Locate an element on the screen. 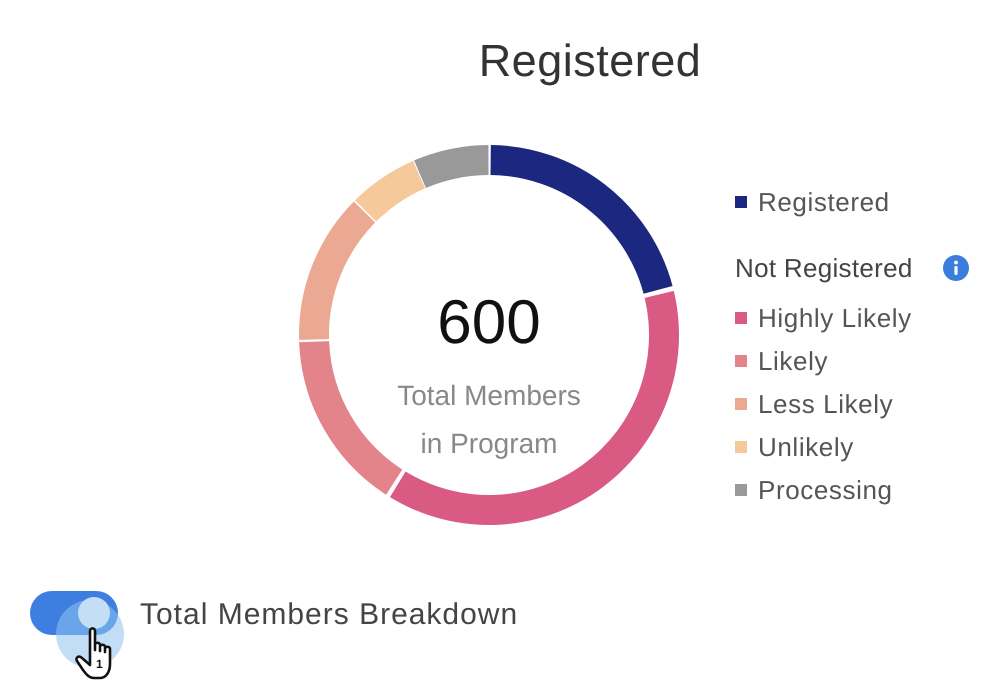  legend-label: Registered is located at coordinates (824, 202).